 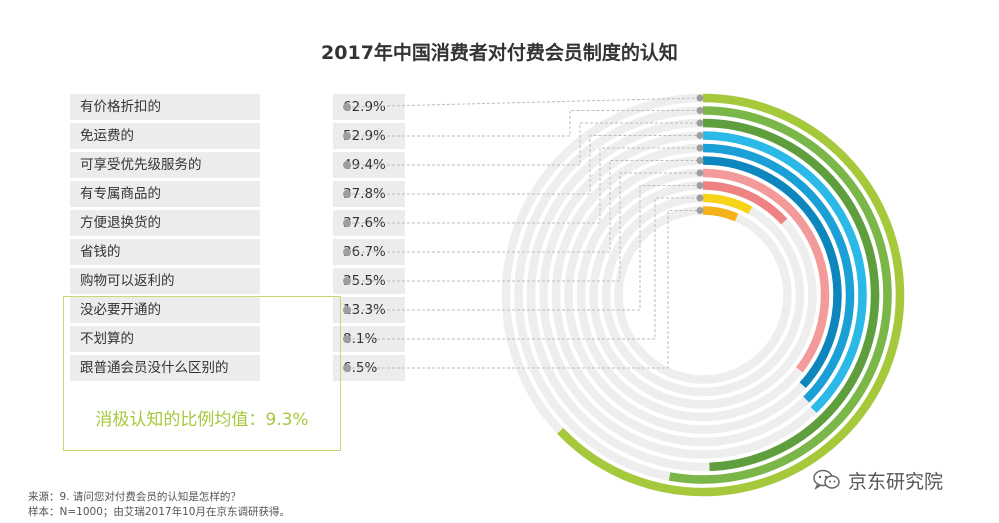 What do you see at coordinates (165, 136) in the screenshot?
I see `category-label: 免运费的` at bounding box center [165, 136].